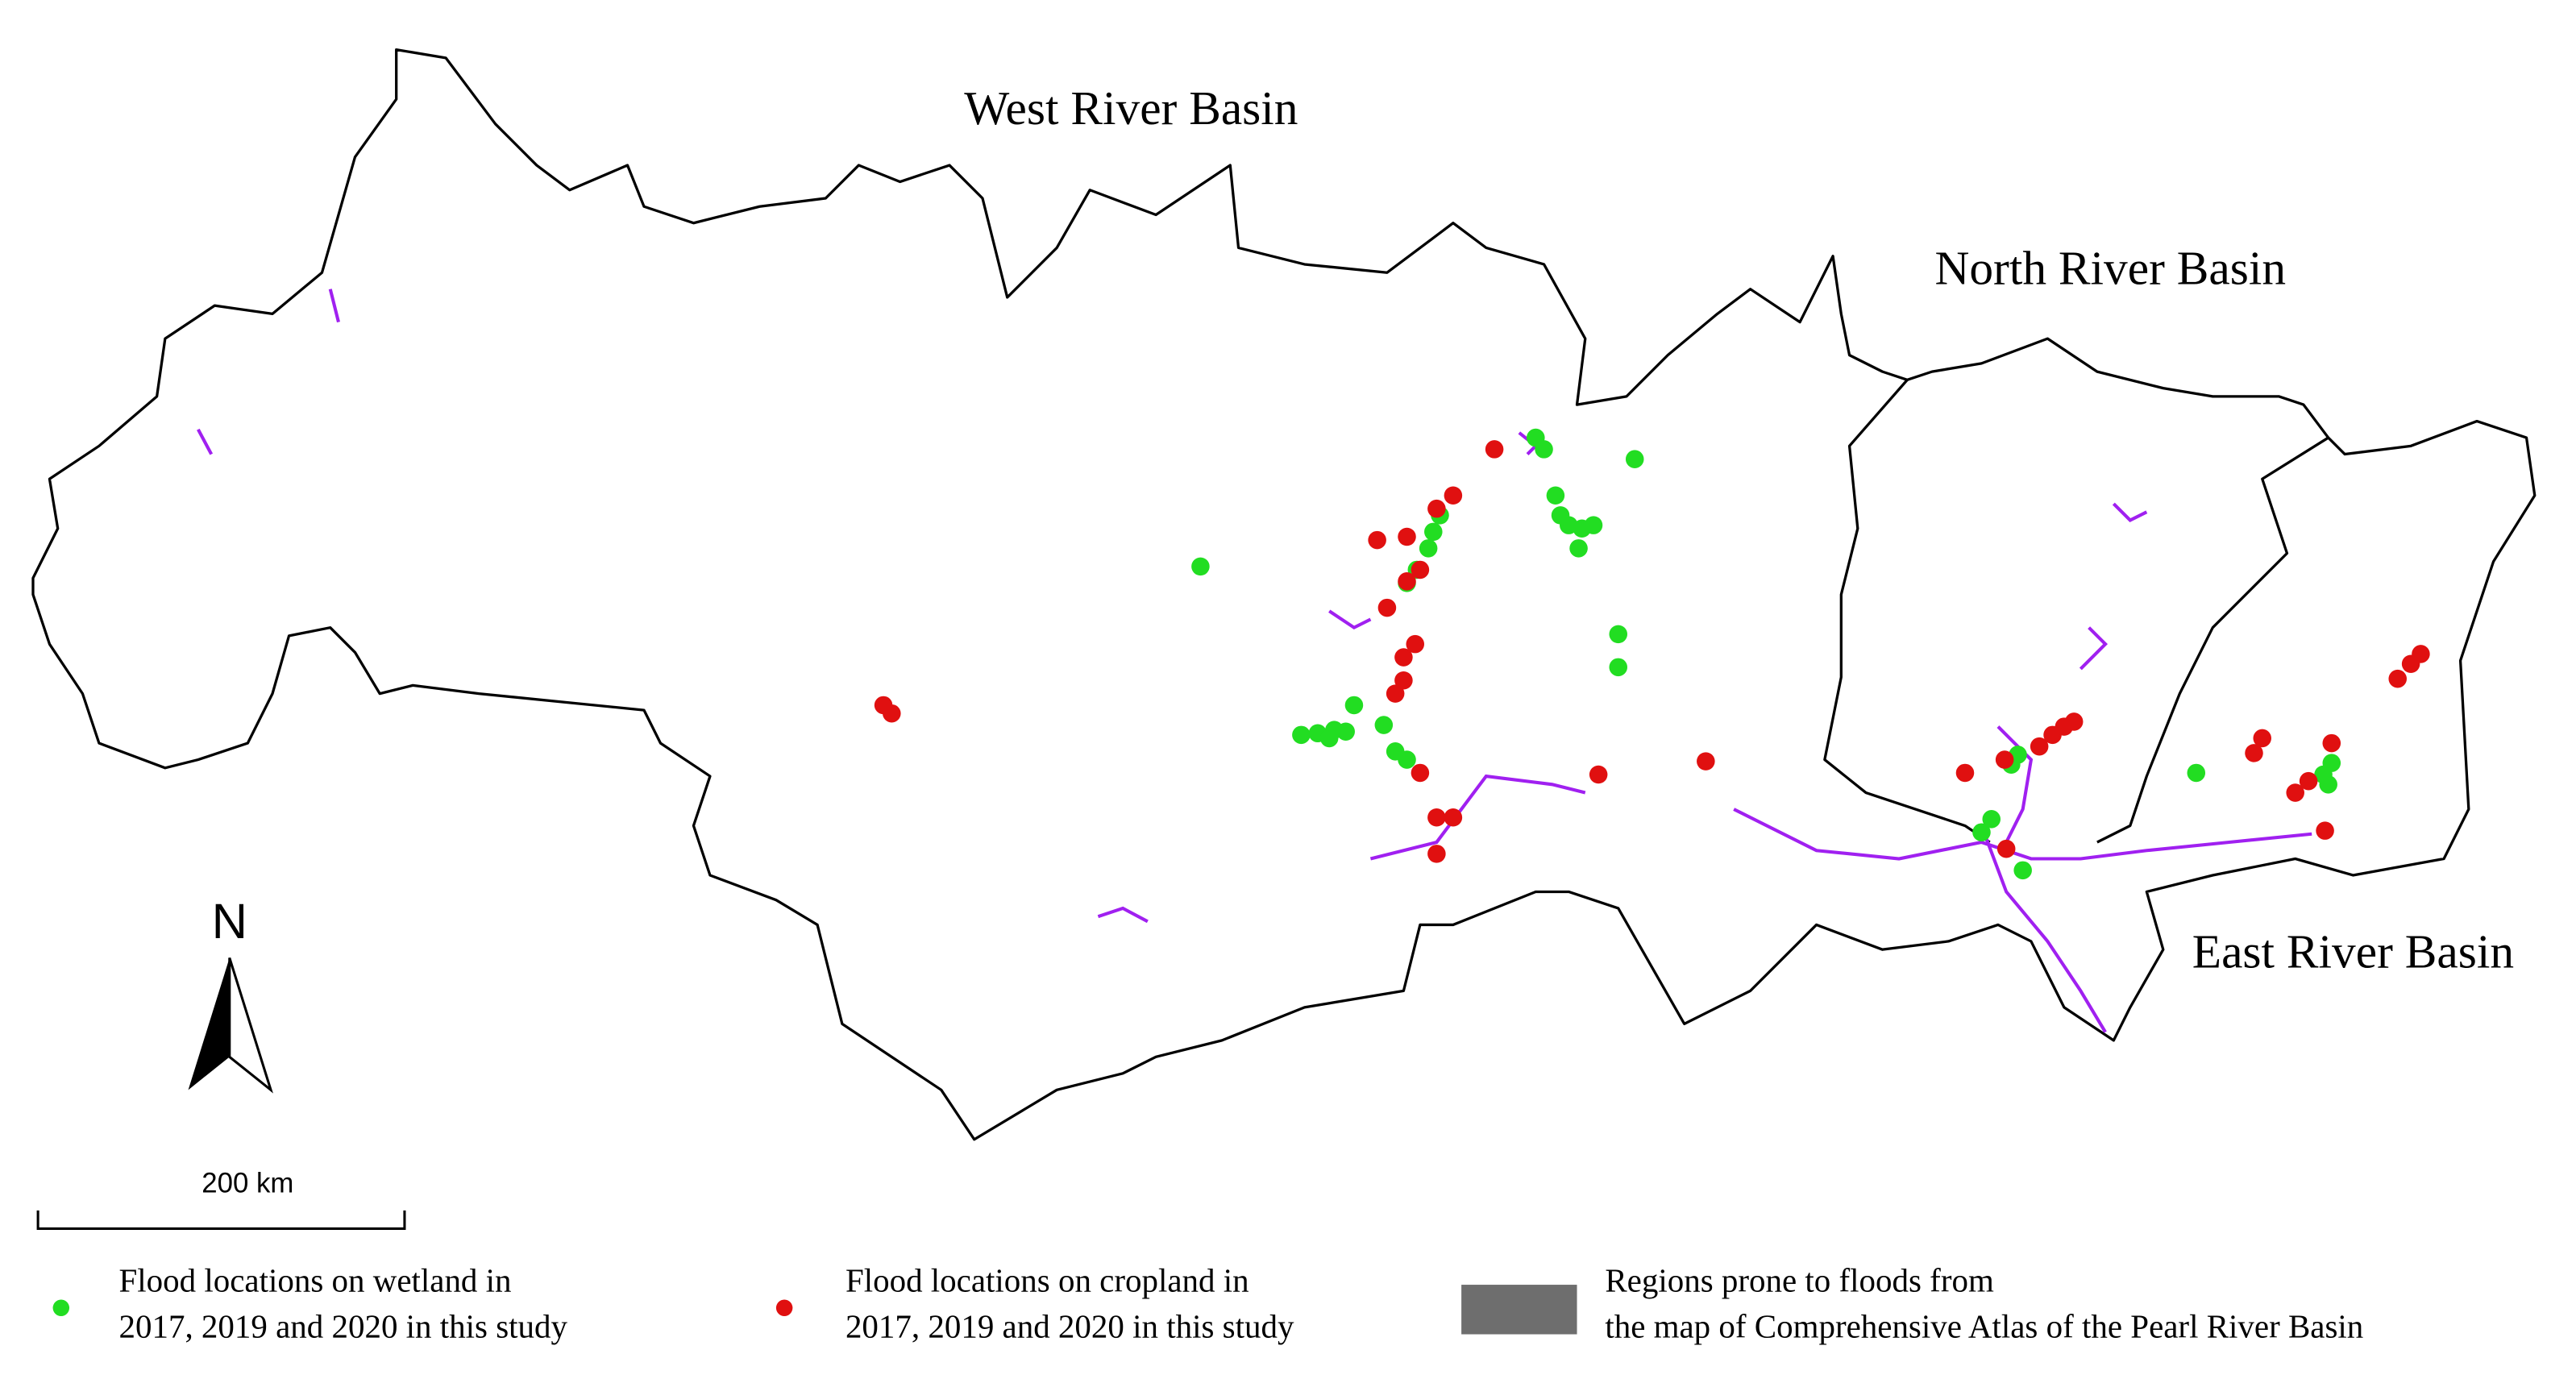 The height and width of the screenshot is (1379, 2576). I want to click on legend-text: Flood locations on cropland in, so click(1047, 1279).